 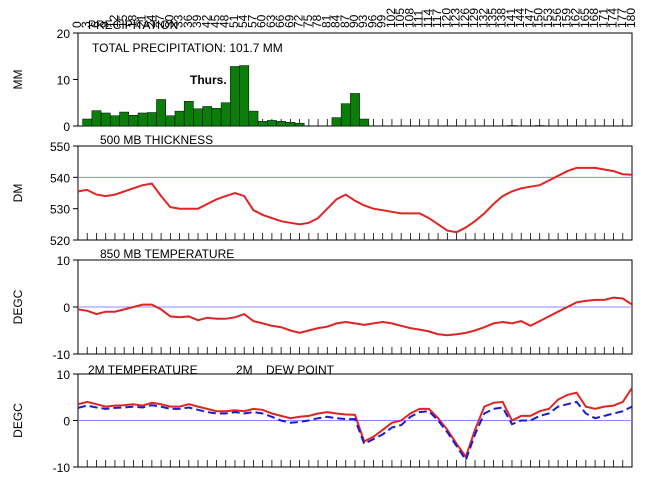 What do you see at coordinates (548, 18) in the screenshot?
I see `x-tick-label: 153` at bounding box center [548, 18].